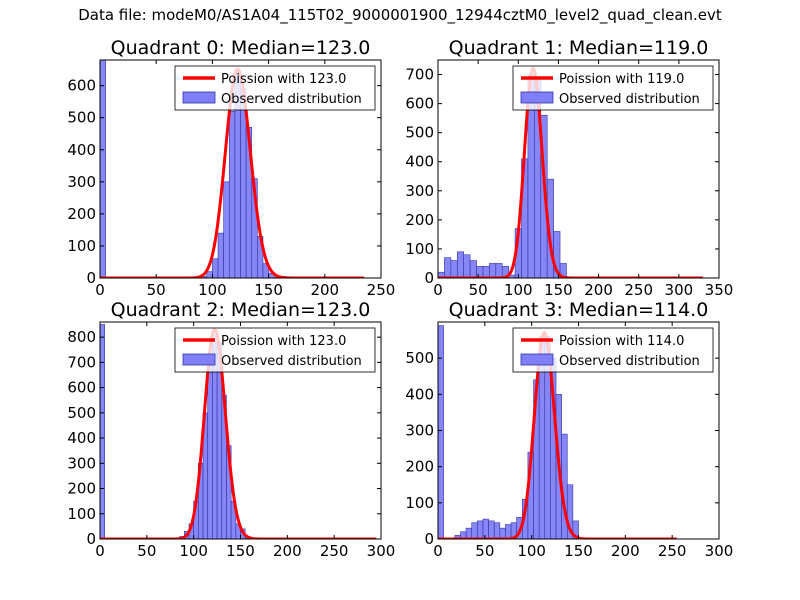 This screenshot has width=800, height=600. I want to click on x-tick-label: 350, so click(719, 290).